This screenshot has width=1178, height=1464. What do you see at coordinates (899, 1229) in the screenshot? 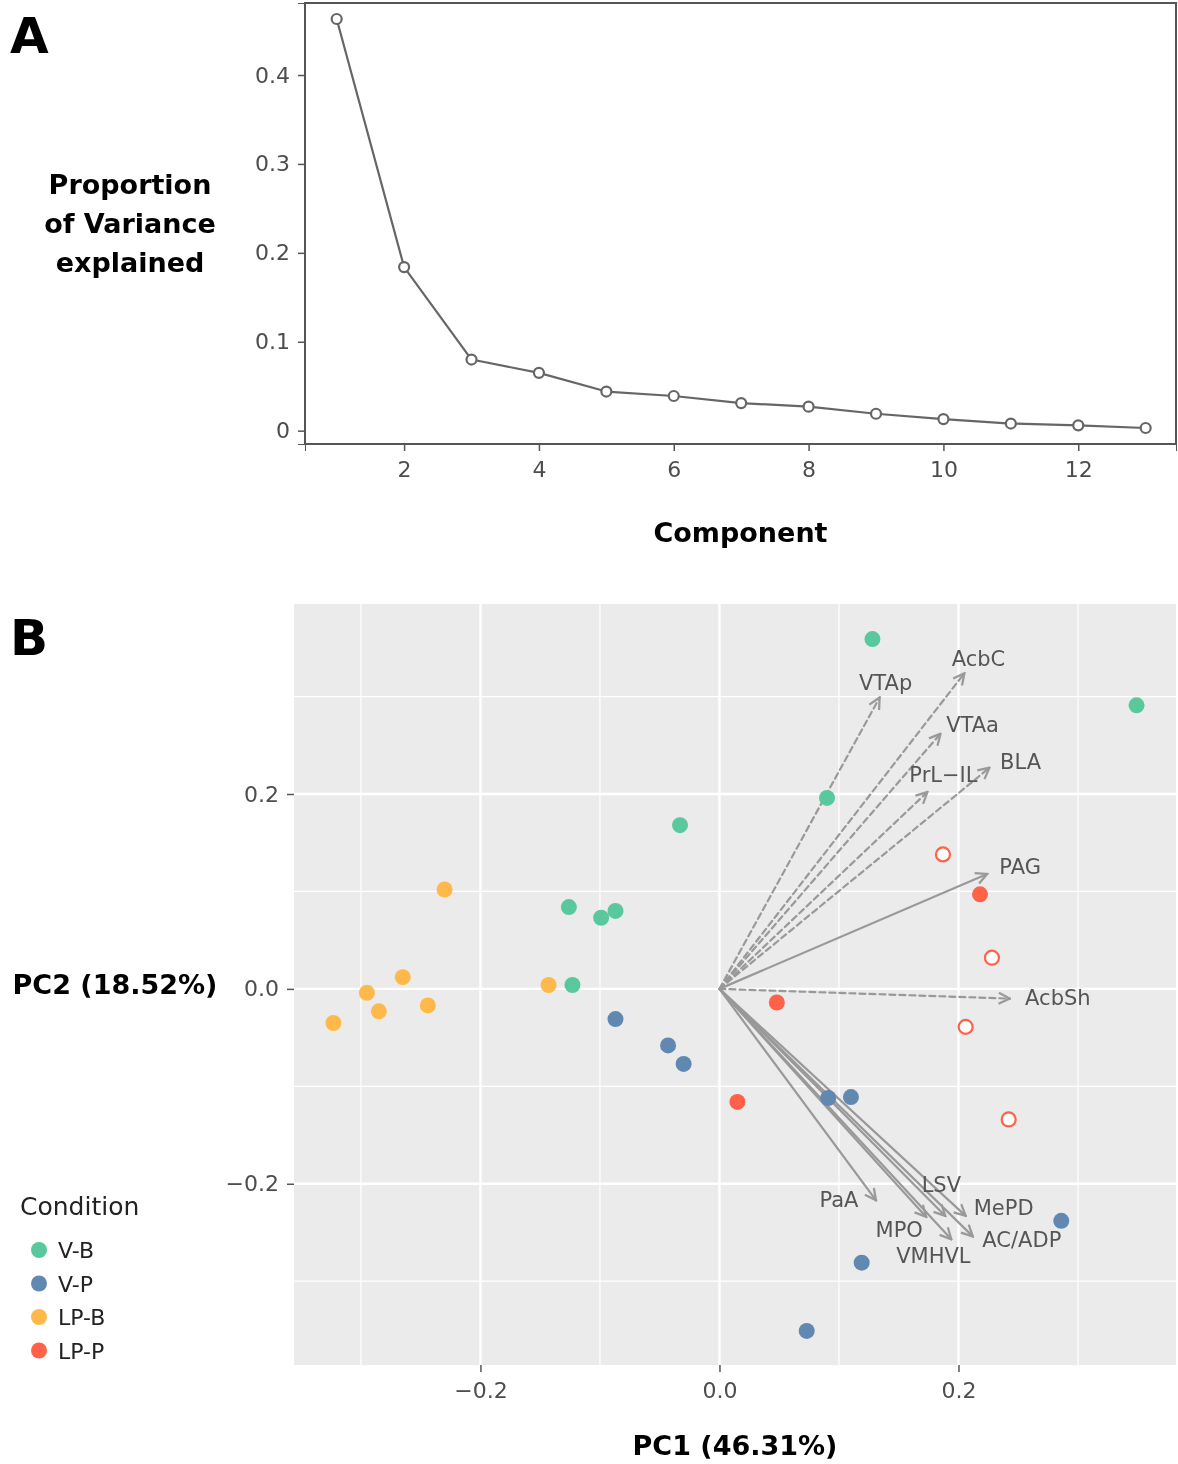
I see `series-label: MPO` at bounding box center [899, 1229].